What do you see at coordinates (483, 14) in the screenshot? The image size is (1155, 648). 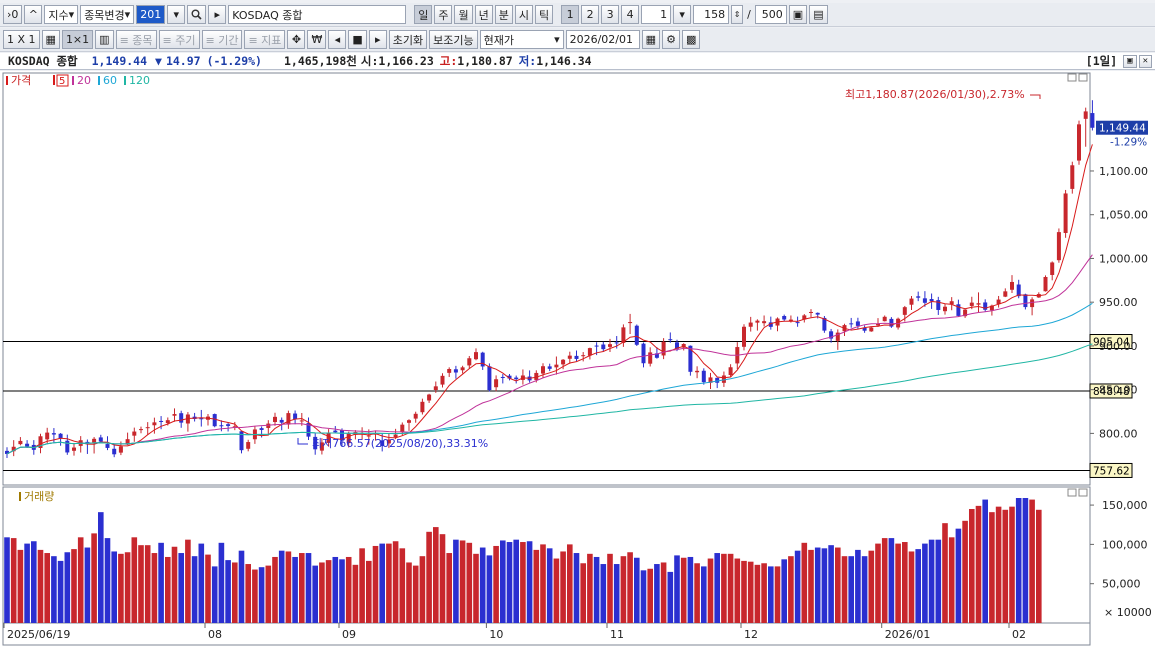 I see `period-year-button: 년` at bounding box center [483, 14].